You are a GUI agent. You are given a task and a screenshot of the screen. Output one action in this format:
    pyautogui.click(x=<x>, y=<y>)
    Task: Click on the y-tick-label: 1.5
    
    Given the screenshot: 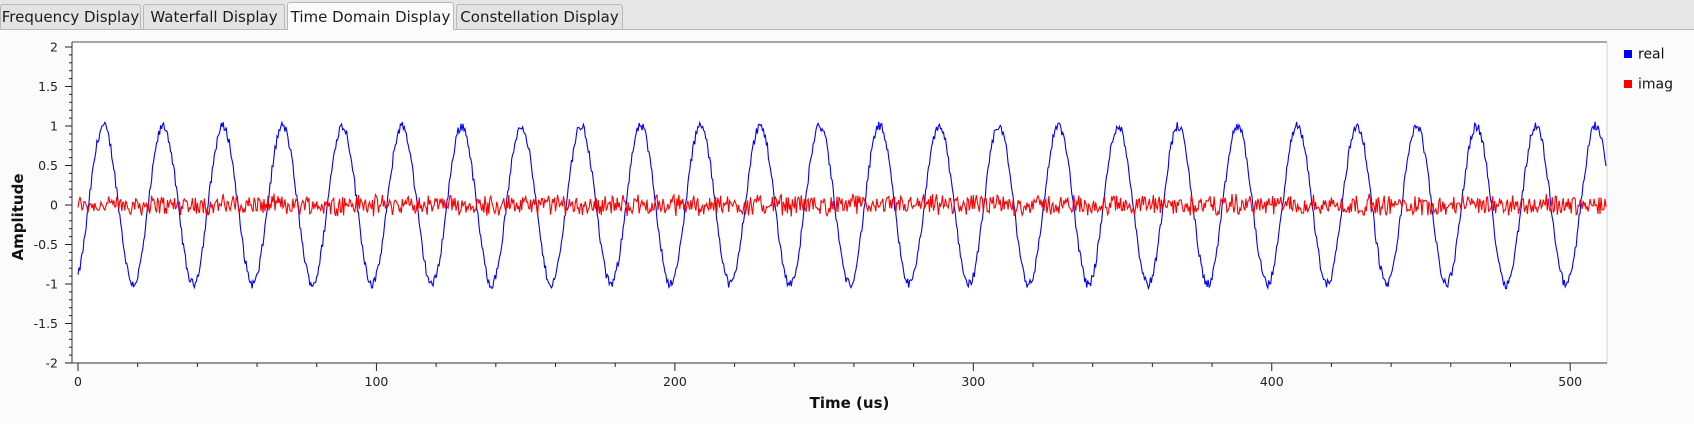 What is the action you would take?
    pyautogui.click(x=48, y=86)
    